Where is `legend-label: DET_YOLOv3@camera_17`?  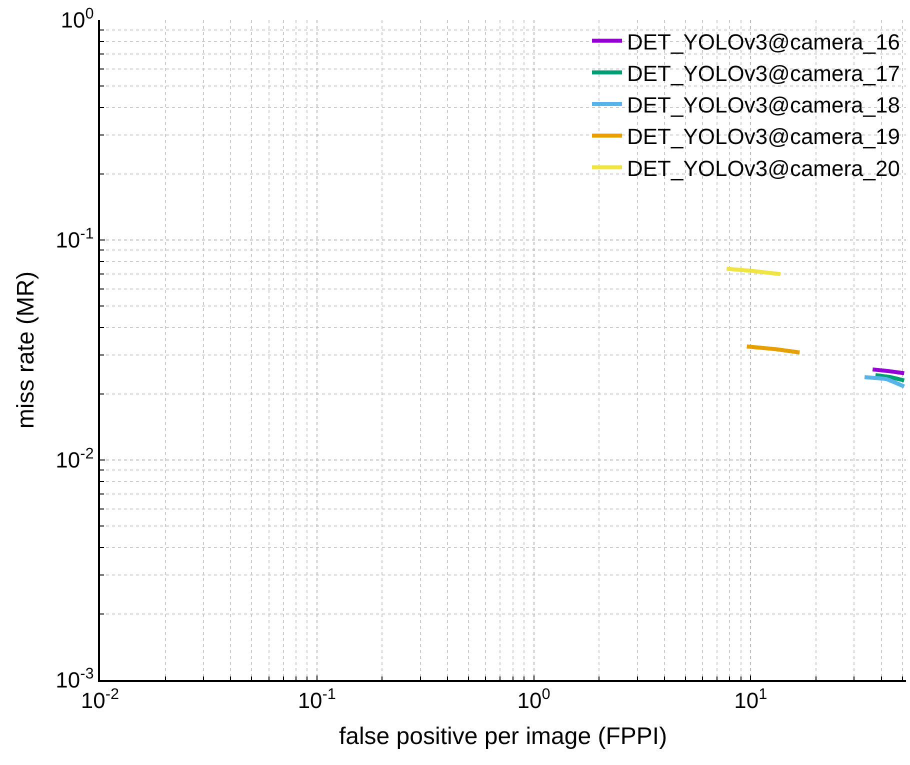 legend-label: DET_YOLOv3@camera_17 is located at coordinates (763, 73).